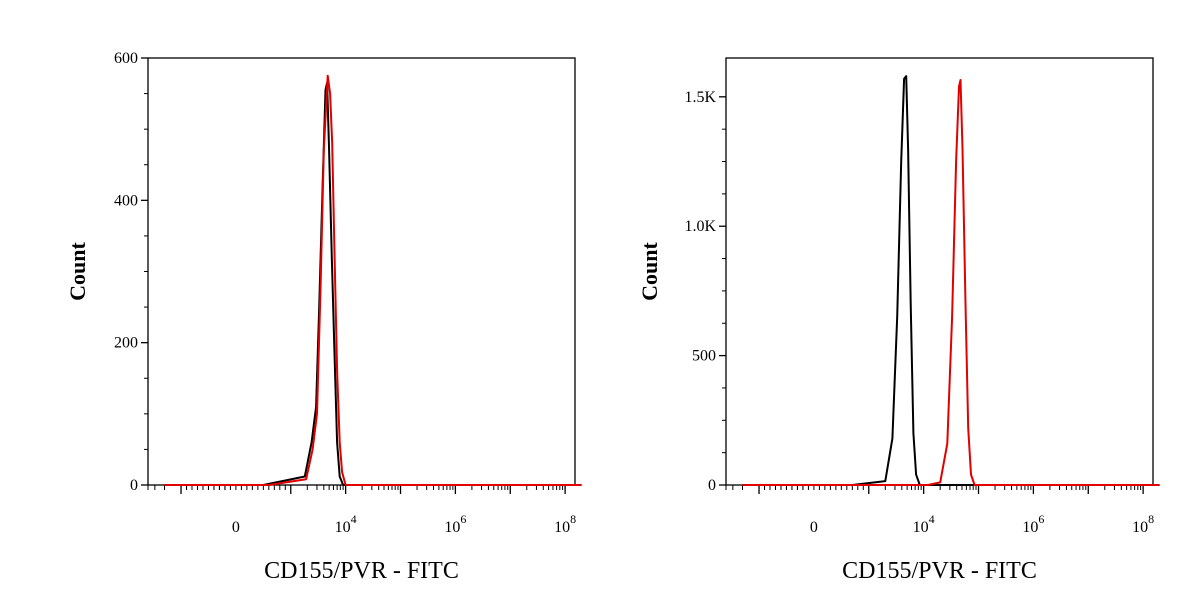 This screenshot has width=1200, height=600. Describe the element at coordinates (704, 356) in the screenshot. I see `y-tick-label: 500` at that location.